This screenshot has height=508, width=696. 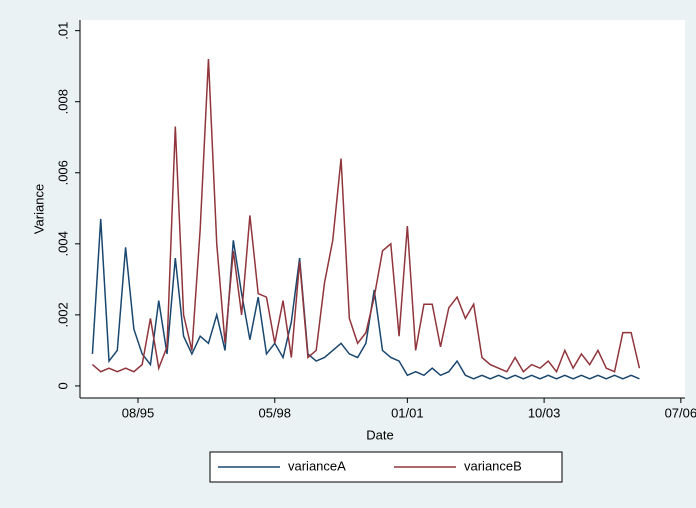 I want to click on legend-box, so click(x=386, y=467).